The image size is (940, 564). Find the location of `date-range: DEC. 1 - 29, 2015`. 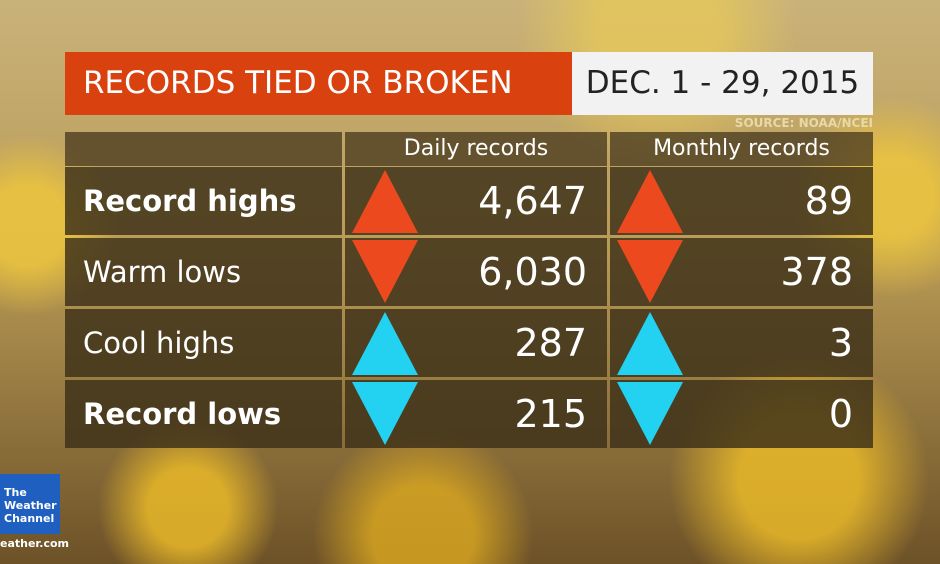

date-range: DEC. 1 - 29, 2015 is located at coordinates (722, 83).